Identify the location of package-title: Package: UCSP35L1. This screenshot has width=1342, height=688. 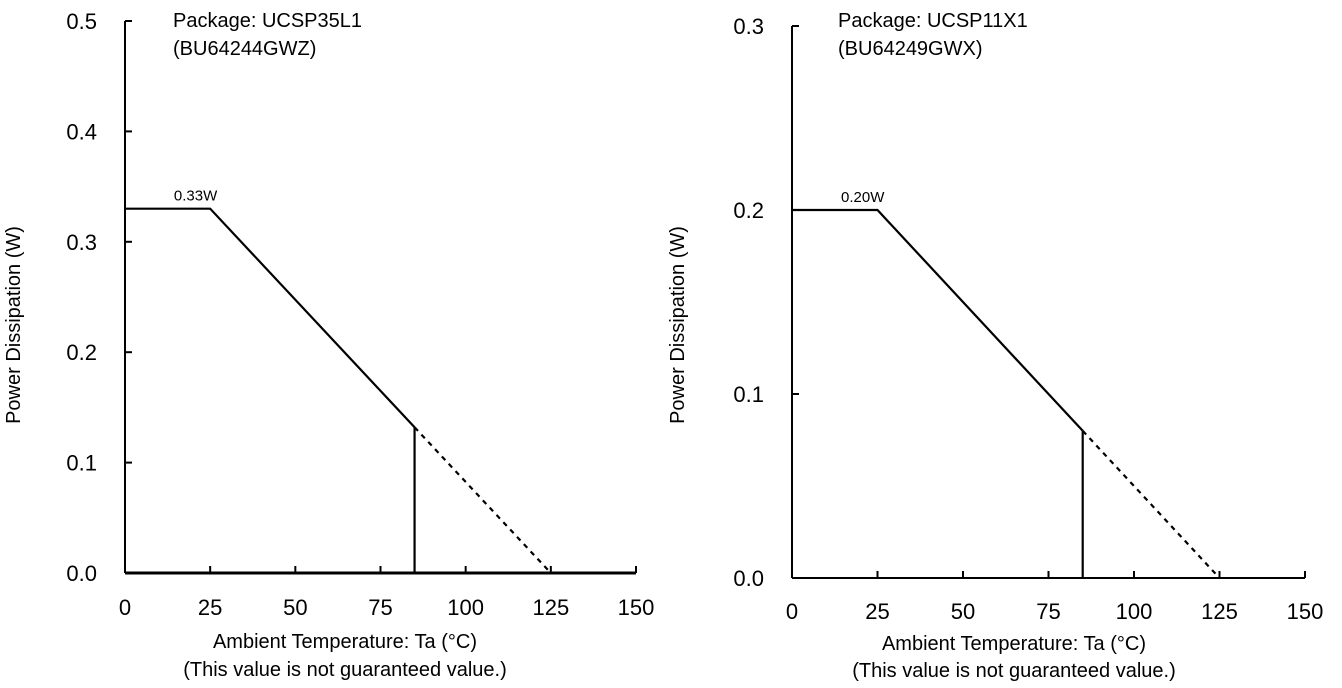
(267, 21).